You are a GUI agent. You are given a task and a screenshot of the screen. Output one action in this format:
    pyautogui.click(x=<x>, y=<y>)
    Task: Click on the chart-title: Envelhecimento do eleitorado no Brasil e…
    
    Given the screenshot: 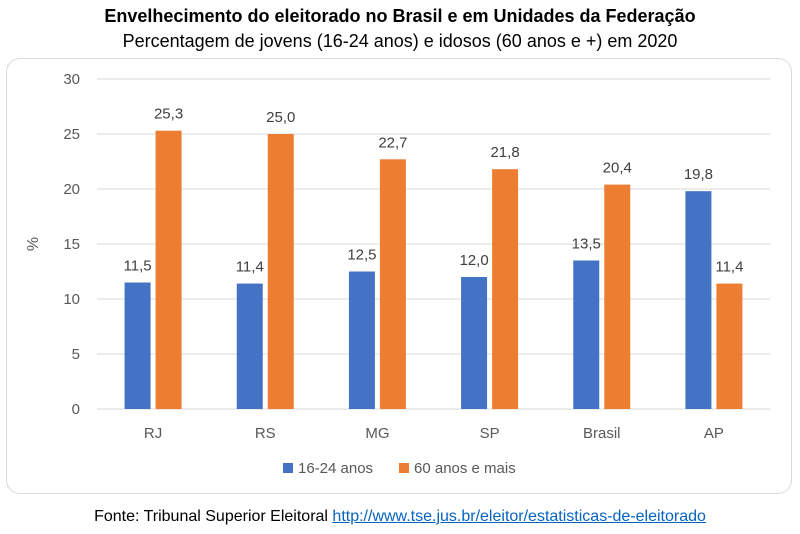 What is the action you would take?
    pyautogui.click(x=400, y=16)
    